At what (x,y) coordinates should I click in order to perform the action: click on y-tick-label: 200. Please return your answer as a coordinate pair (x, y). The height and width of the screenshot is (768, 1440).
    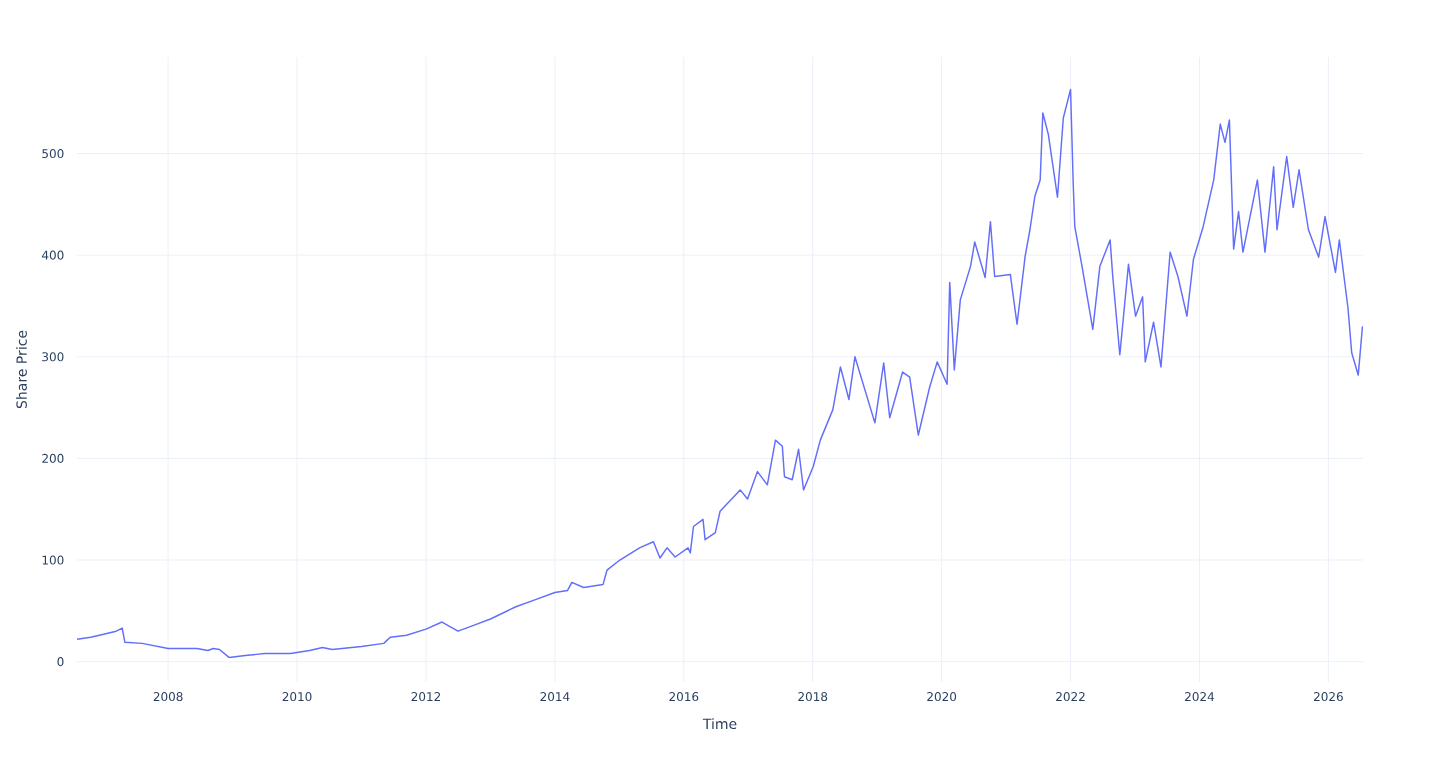
    Looking at the image, I should click on (53, 458).